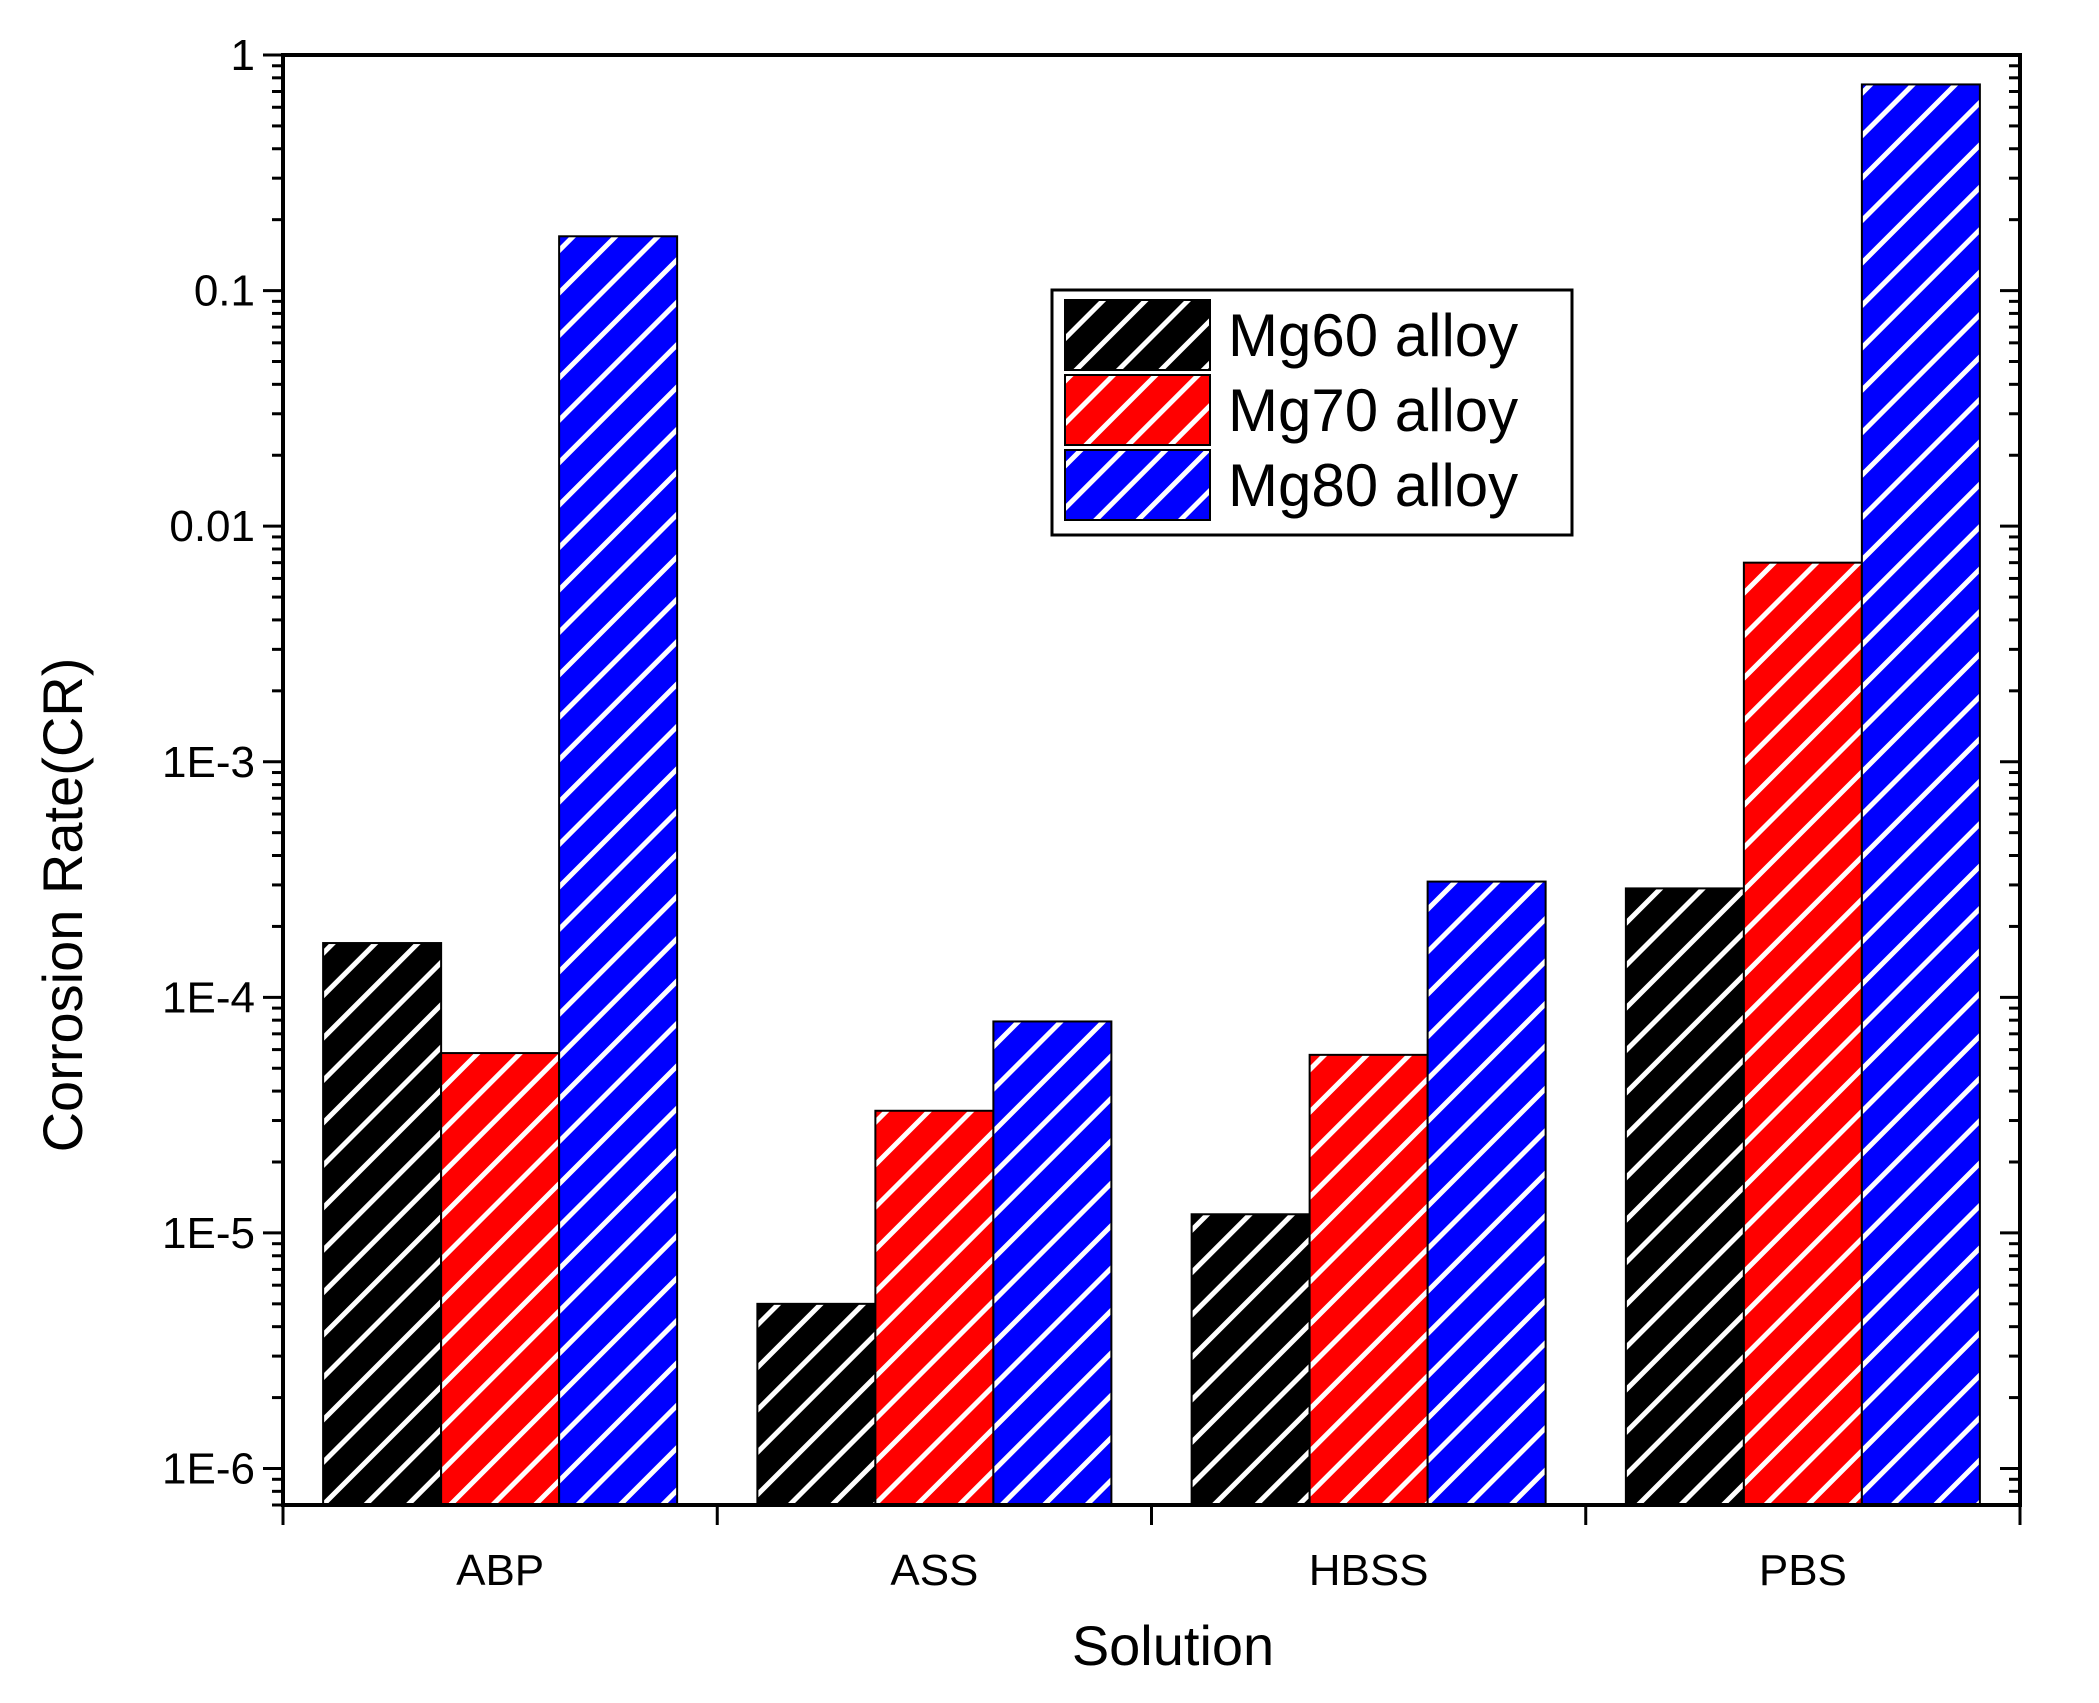  What do you see at coordinates (243, 55) in the screenshot?
I see `y-tick-label: 1` at bounding box center [243, 55].